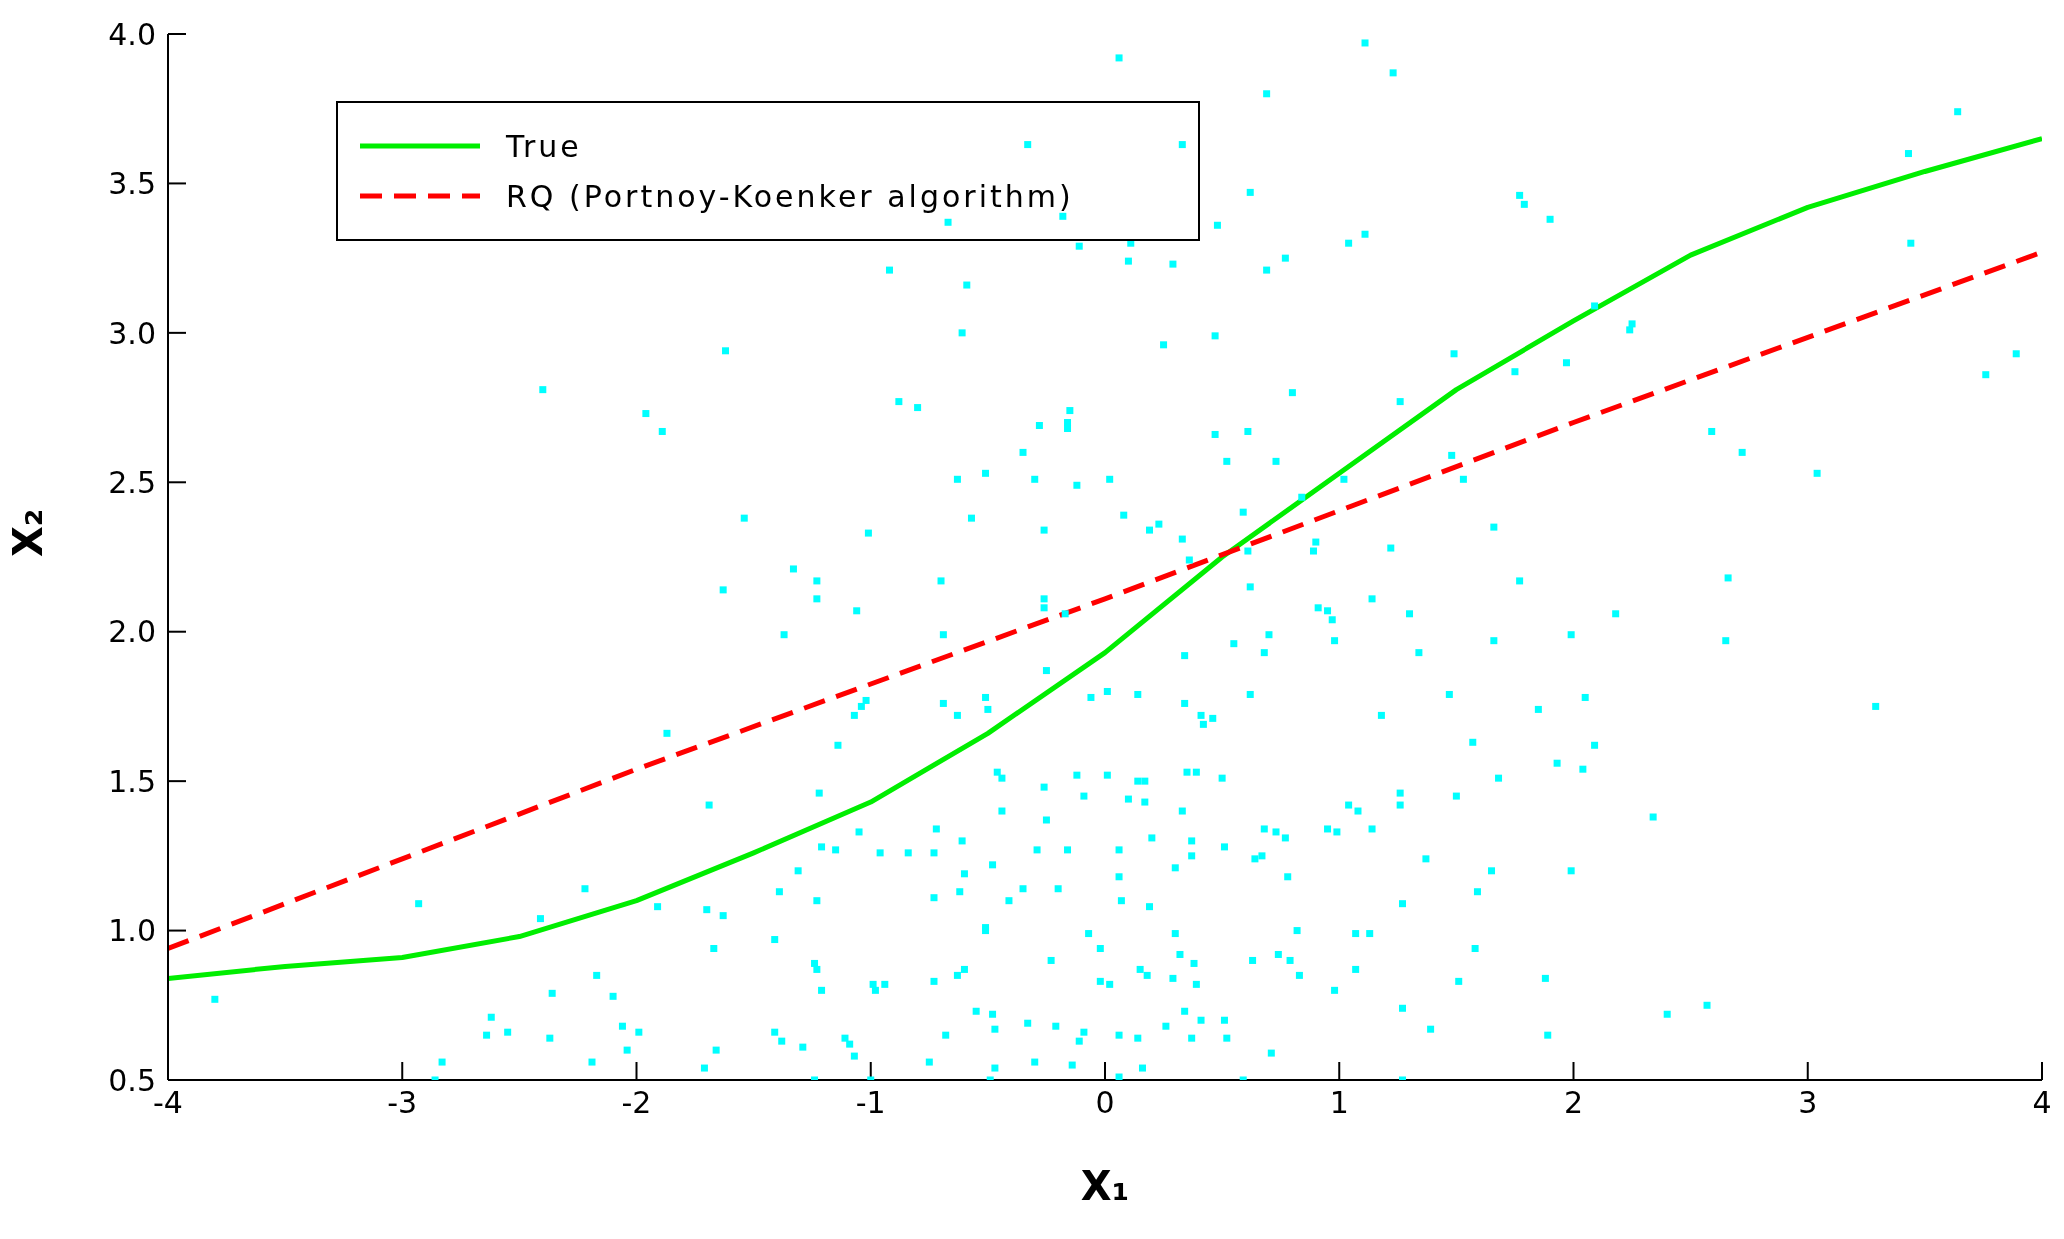 The height and width of the screenshot is (1239, 2064). I want to click on y-tick-label: 3.0, so click(132, 333).